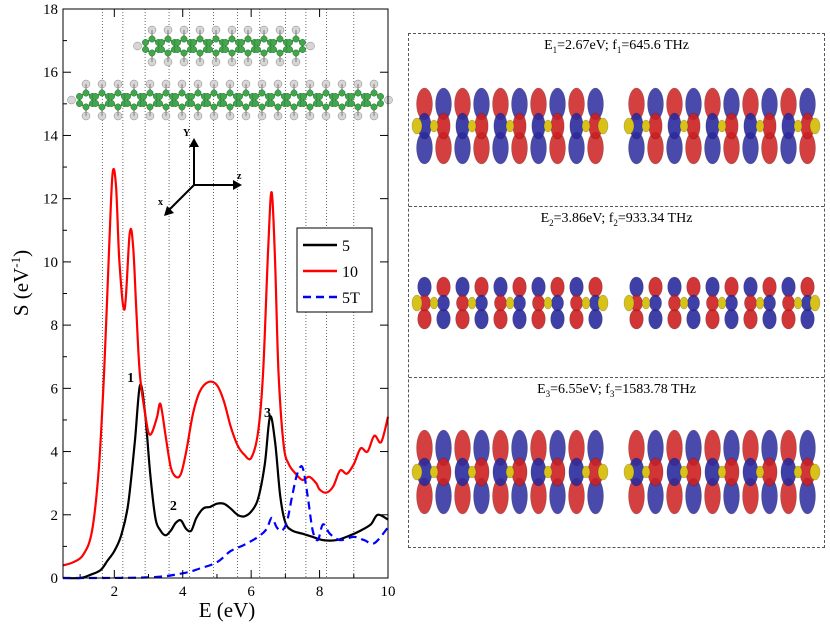  I want to click on x-tick-label: 4, so click(183, 592).